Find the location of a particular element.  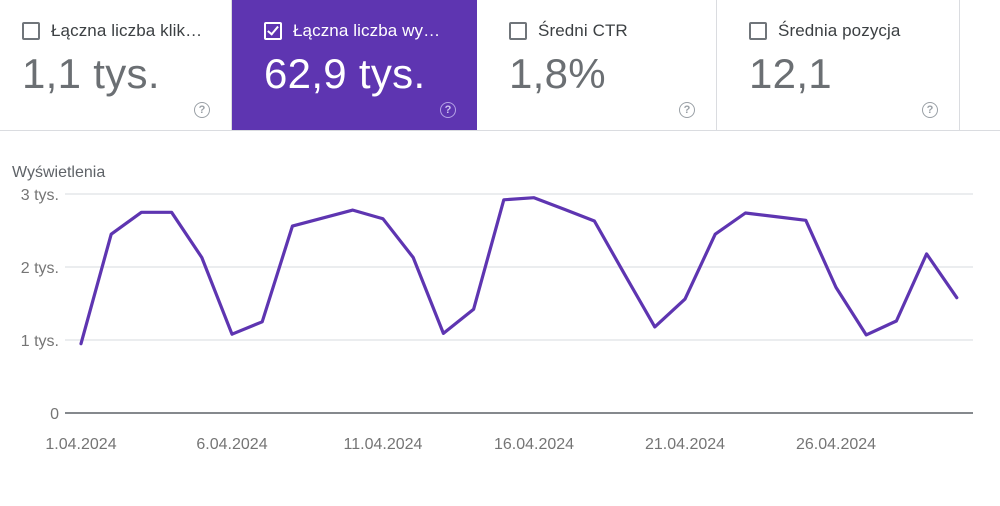

impressions-card-value: 62,9 tys. is located at coordinates (345, 73).